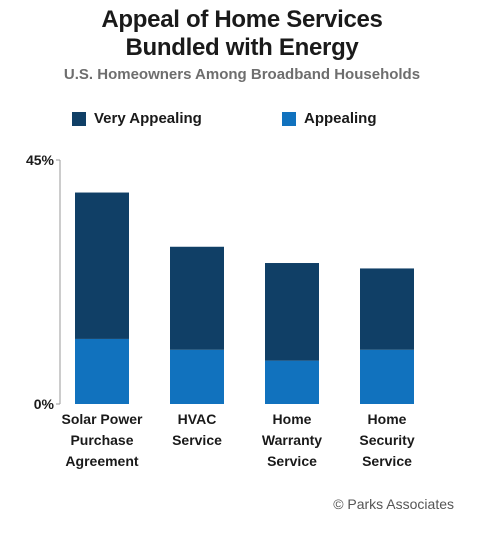  I want to click on x-category-label: HVAC, so click(197, 419).